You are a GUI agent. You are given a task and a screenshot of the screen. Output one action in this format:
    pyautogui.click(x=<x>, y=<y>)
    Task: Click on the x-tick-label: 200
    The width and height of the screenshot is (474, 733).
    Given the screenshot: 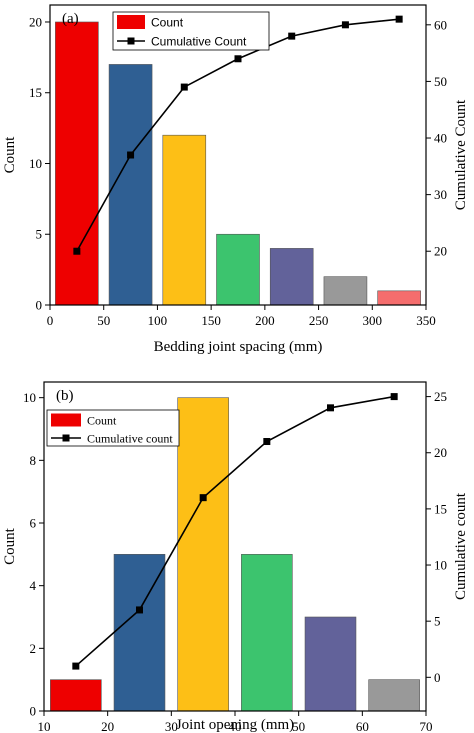 What is the action you would take?
    pyautogui.click(x=265, y=320)
    